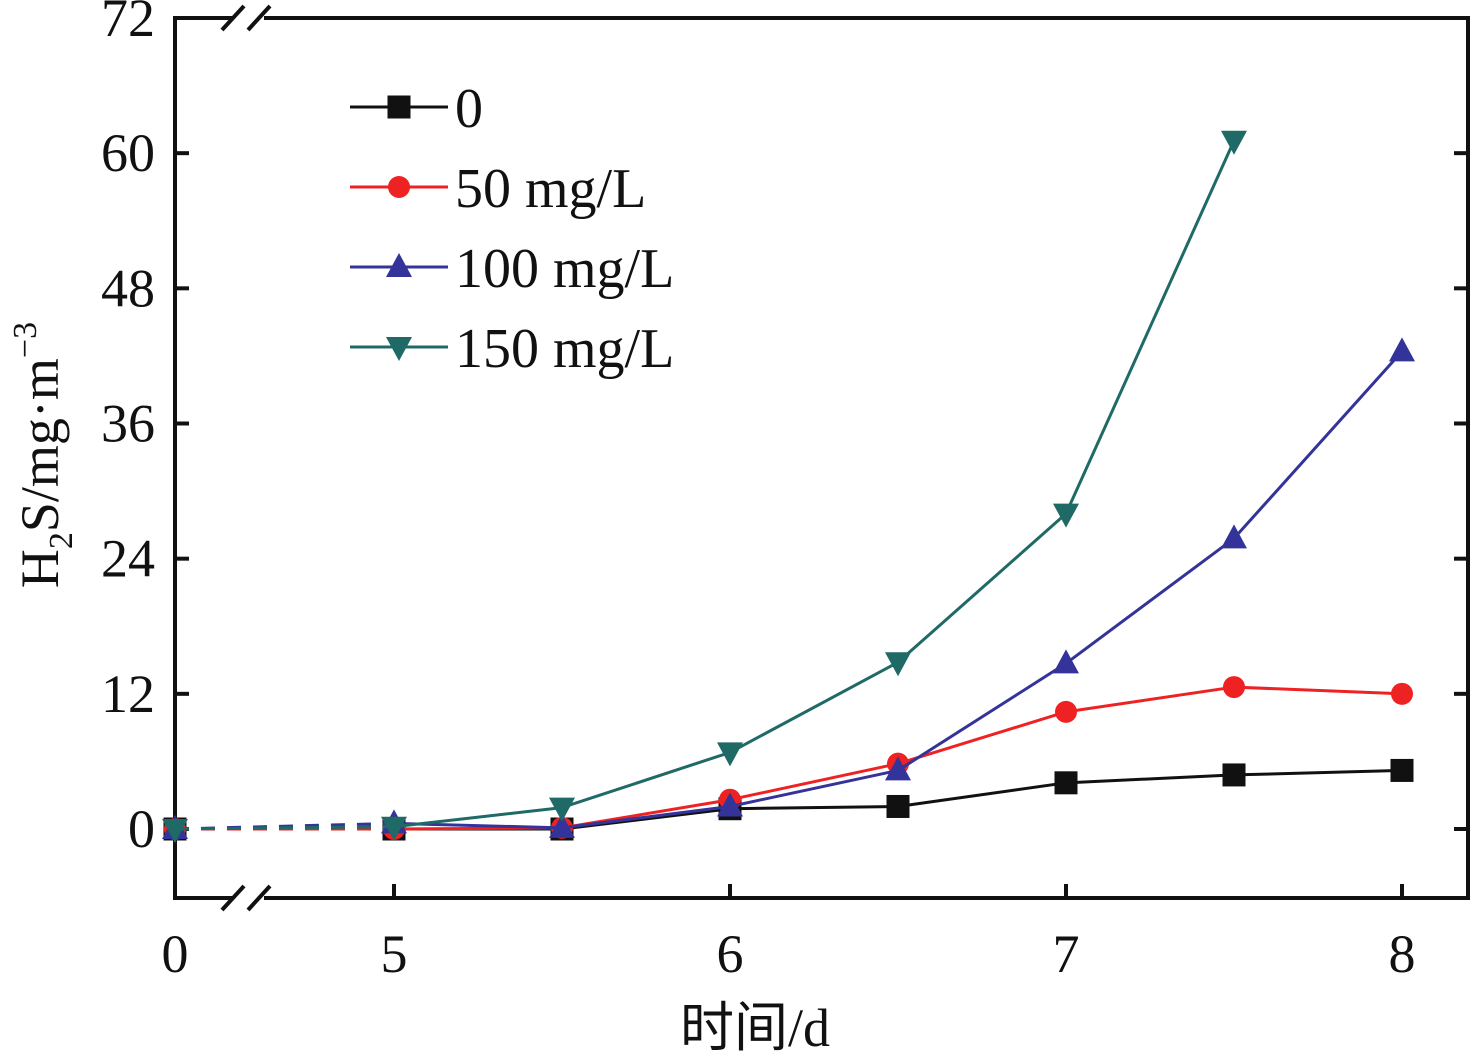  What do you see at coordinates (175, 954) in the screenshot?
I see `x-tick-label: 0` at bounding box center [175, 954].